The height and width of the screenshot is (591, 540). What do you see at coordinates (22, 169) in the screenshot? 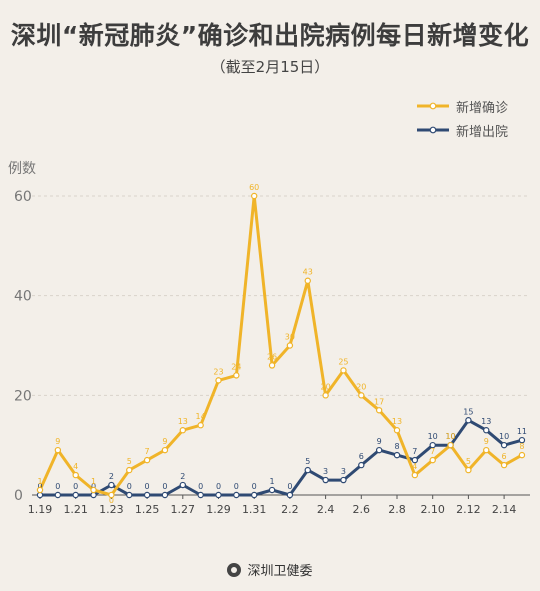
I see `y-axis-label: 例数` at bounding box center [22, 169].